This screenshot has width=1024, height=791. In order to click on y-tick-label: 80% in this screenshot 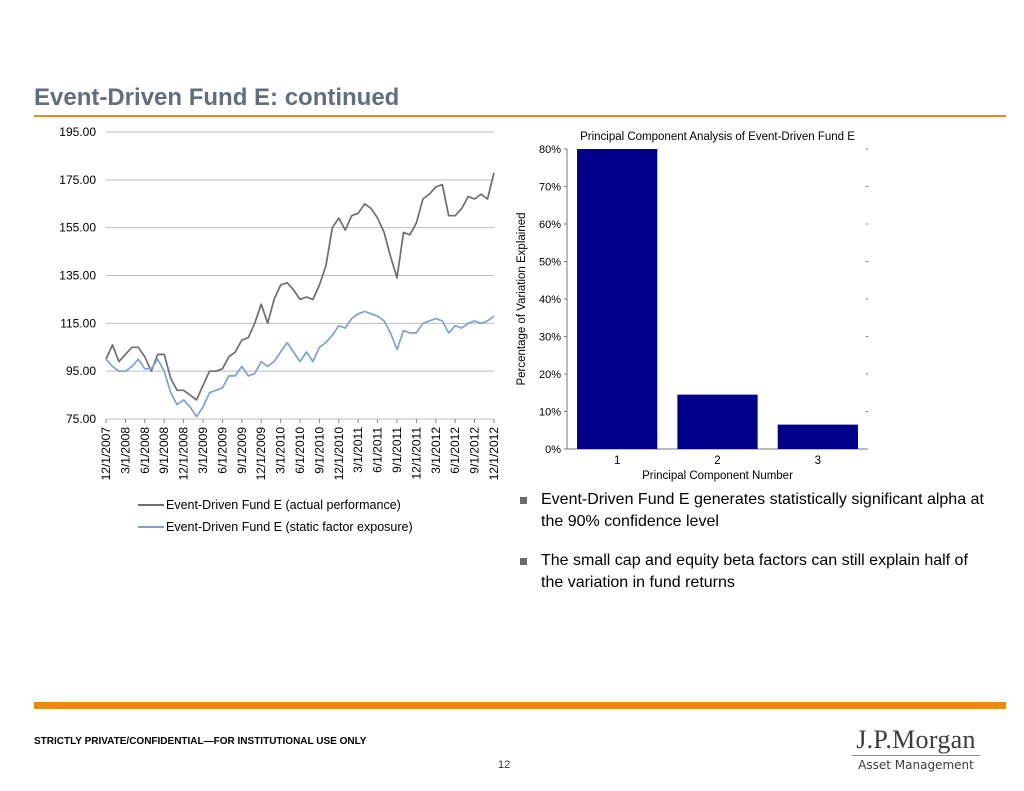, I will do `click(550, 150)`.